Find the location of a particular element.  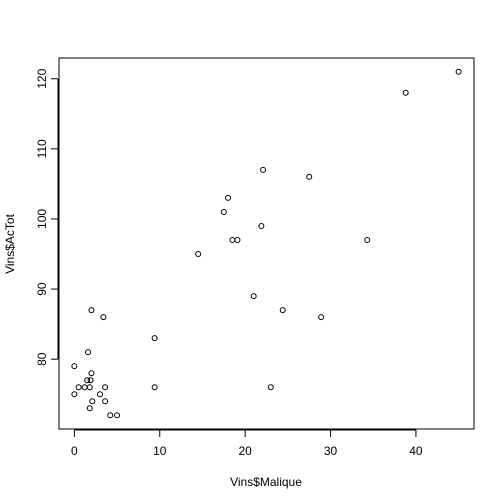

x-tick-label: 40 is located at coordinates (416, 451).